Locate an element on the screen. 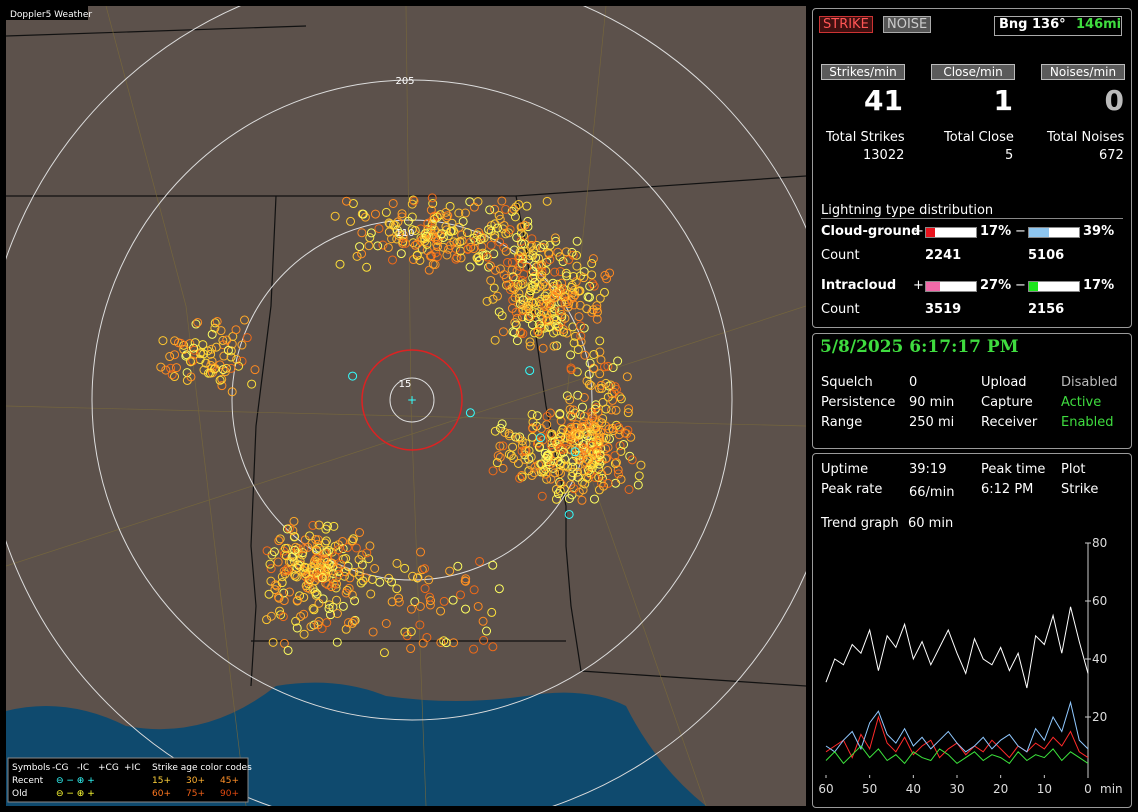 The width and height of the screenshot is (1138, 812). percent-label: 17% is located at coordinates (1099, 285).